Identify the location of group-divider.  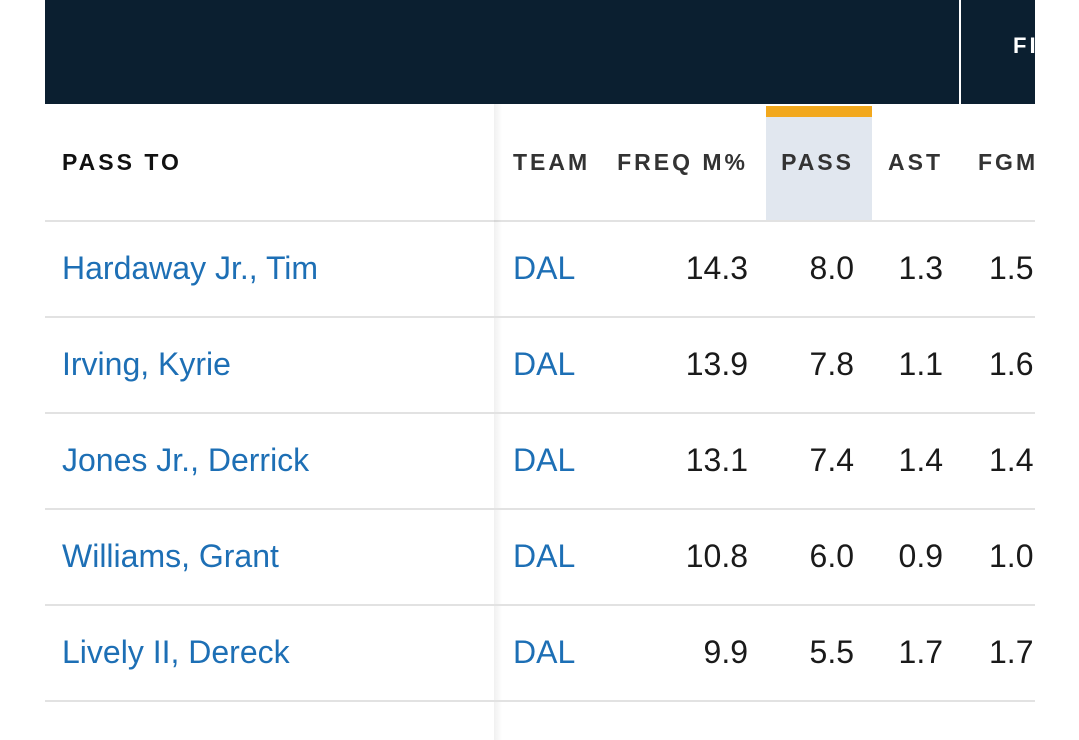
(960, 52).